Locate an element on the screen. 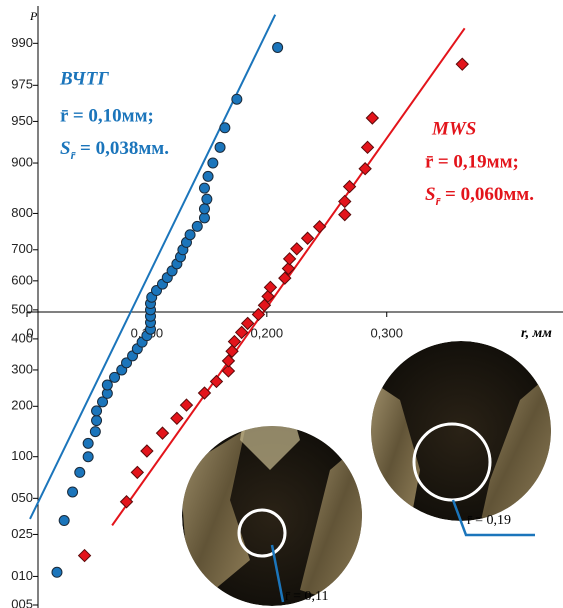  y-tick-label: 950 is located at coordinates (22, 120).